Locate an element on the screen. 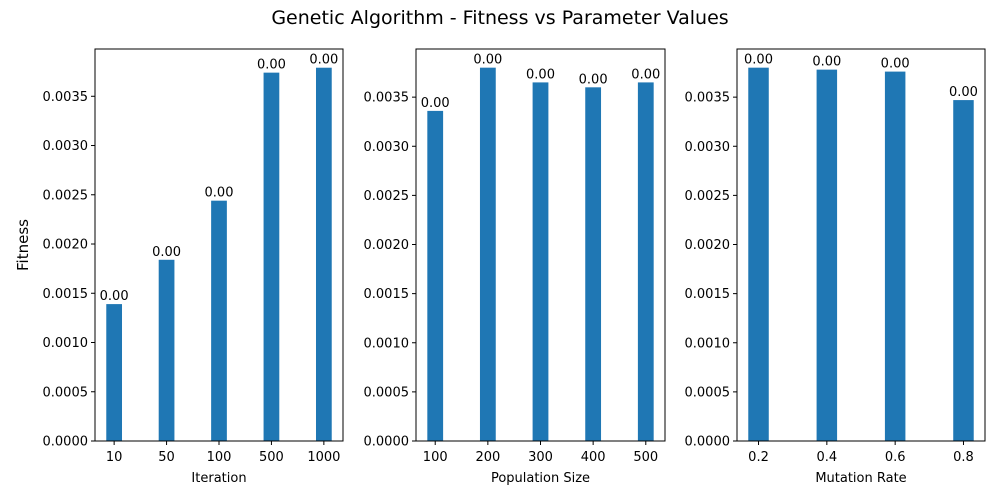 The height and width of the screenshot is (500, 1000). x-tick-label: 300 is located at coordinates (540, 457).